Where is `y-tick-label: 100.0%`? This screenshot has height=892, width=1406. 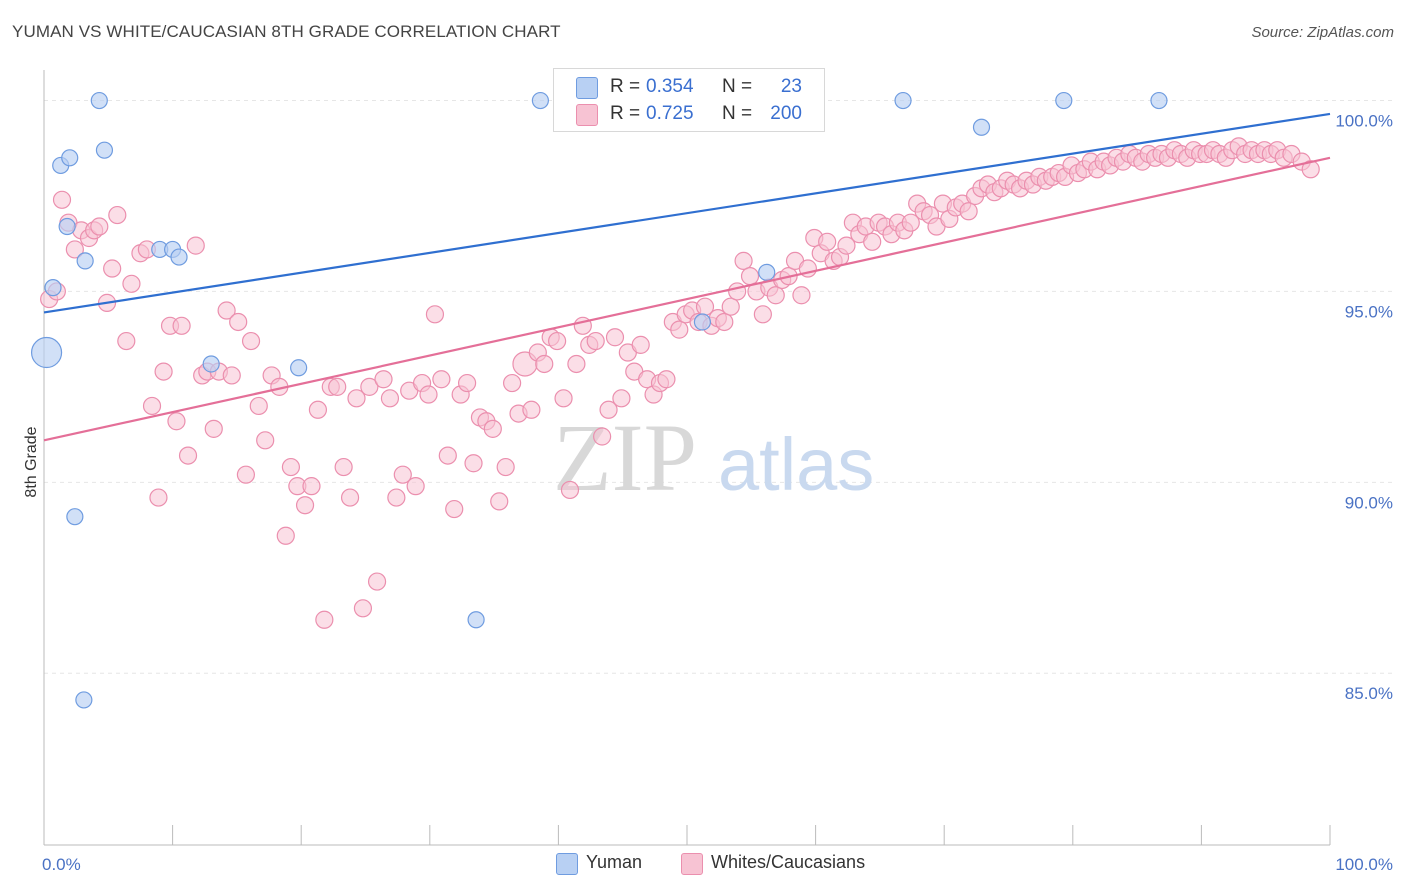
y-tick-label: 100.0% is located at coordinates (1364, 121).